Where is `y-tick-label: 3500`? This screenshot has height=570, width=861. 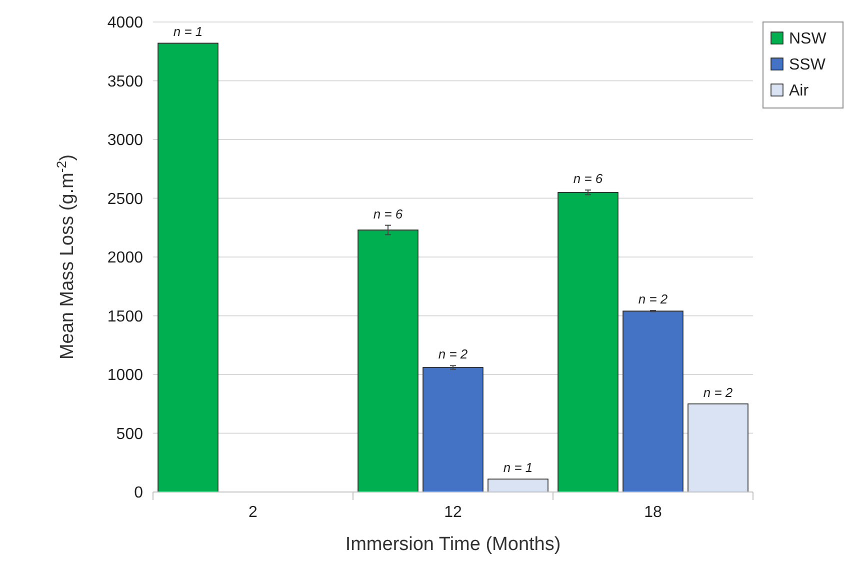 y-tick-label: 3500 is located at coordinates (125, 81).